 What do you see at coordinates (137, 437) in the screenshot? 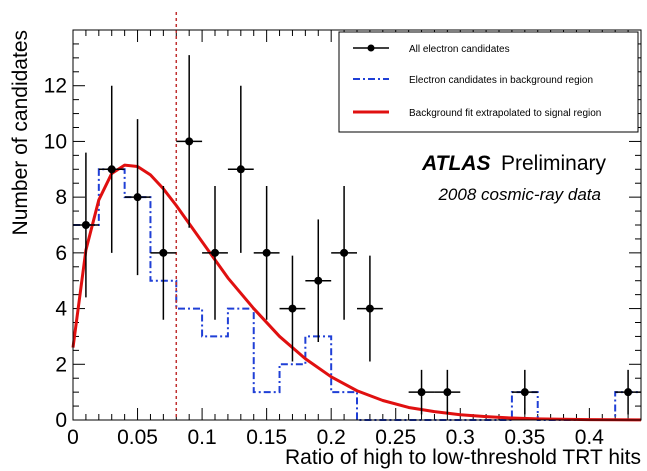
I see `x-tick-label: 0.05` at bounding box center [137, 437].